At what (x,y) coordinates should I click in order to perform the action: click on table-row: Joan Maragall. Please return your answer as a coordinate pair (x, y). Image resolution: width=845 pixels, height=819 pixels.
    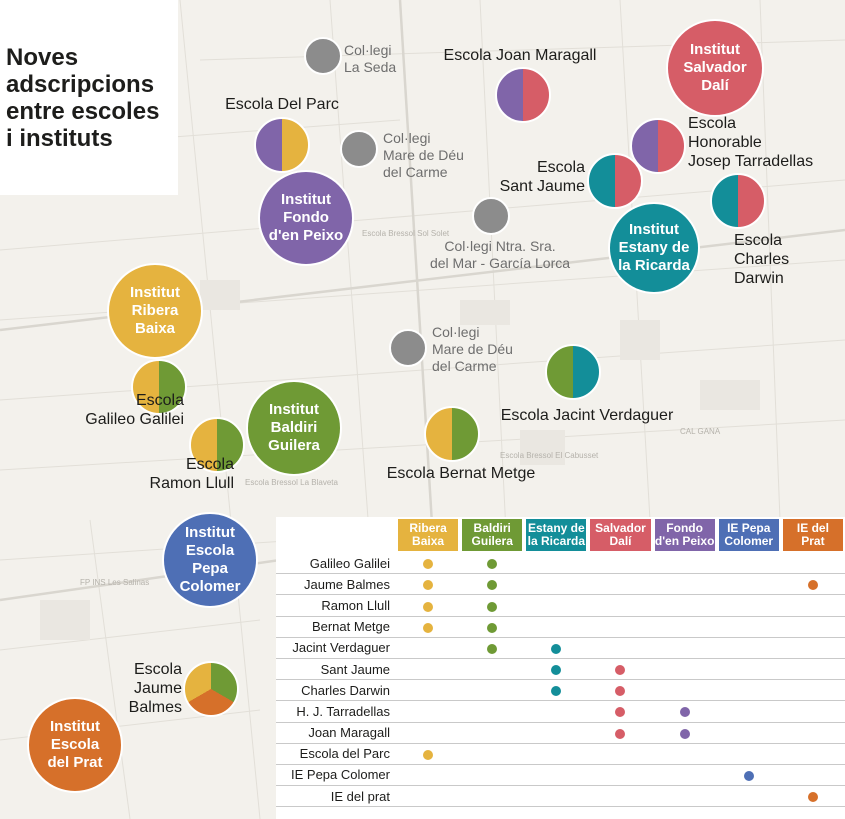
    Looking at the image, I should click on (560, 733).